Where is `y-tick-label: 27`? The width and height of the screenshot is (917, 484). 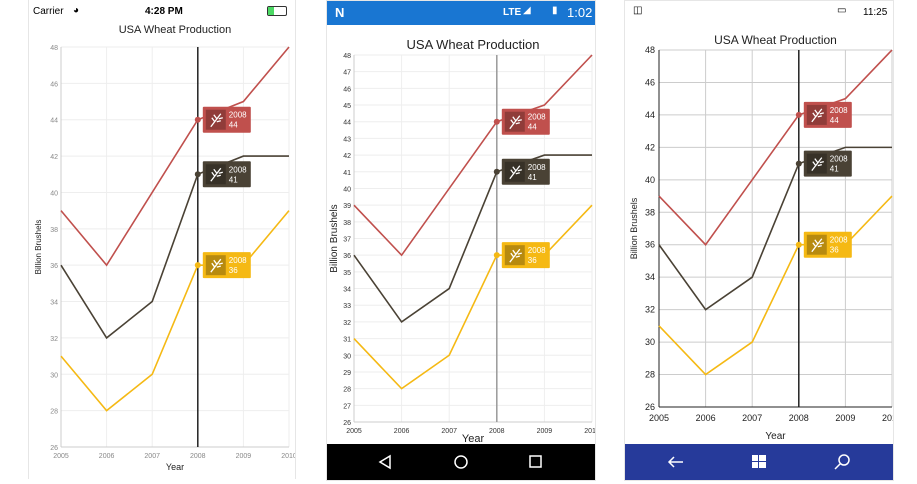
y-tick-label: 27 is located at coordinates (347, 406).